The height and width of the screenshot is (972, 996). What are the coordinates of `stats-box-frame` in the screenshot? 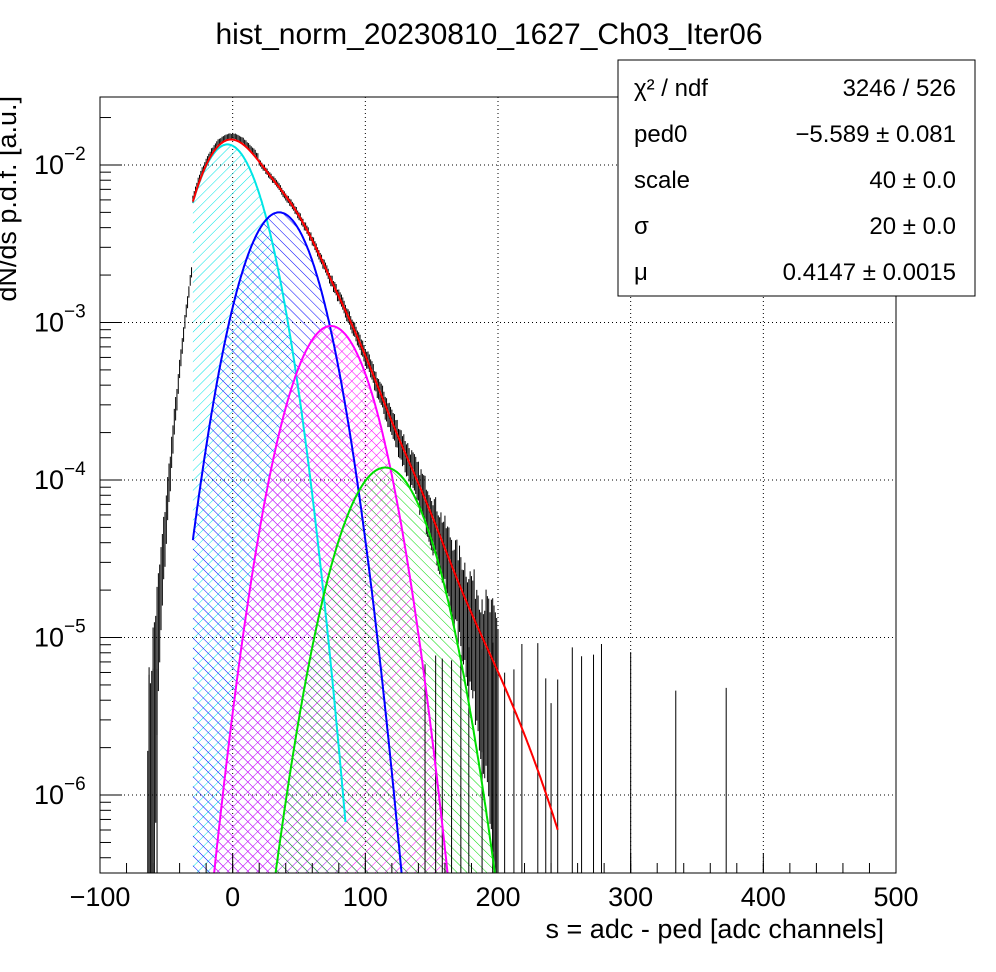 It's located at (796, 178).